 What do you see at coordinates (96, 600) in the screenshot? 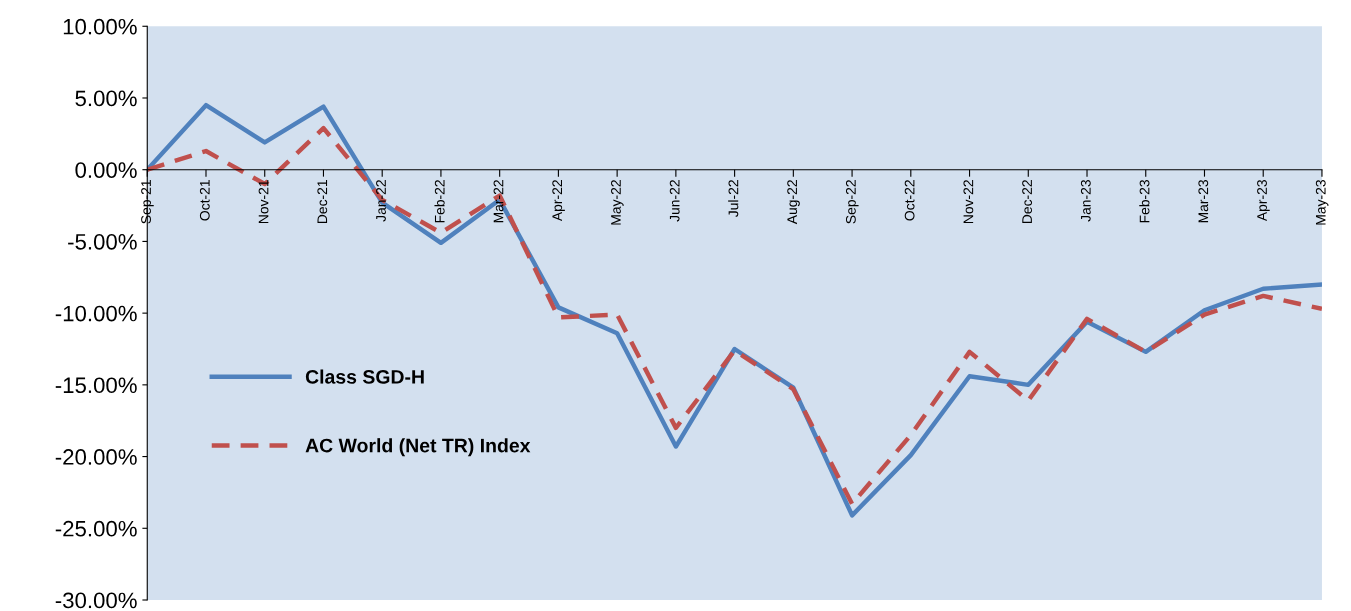
I see `y-tick-label: -30.00%` at bounding box center [96, 600].